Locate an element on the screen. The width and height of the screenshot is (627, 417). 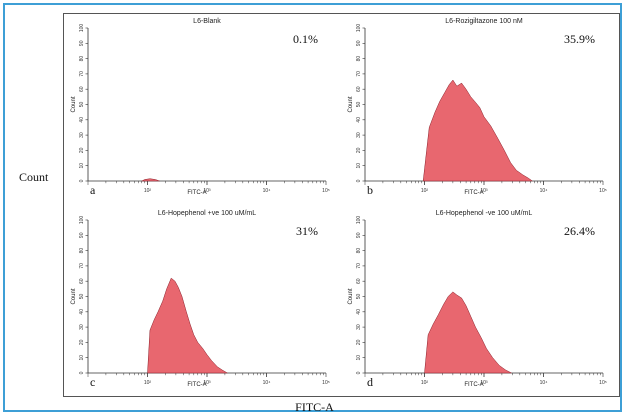
panel-letter: b is located at coordinates (370, 190).